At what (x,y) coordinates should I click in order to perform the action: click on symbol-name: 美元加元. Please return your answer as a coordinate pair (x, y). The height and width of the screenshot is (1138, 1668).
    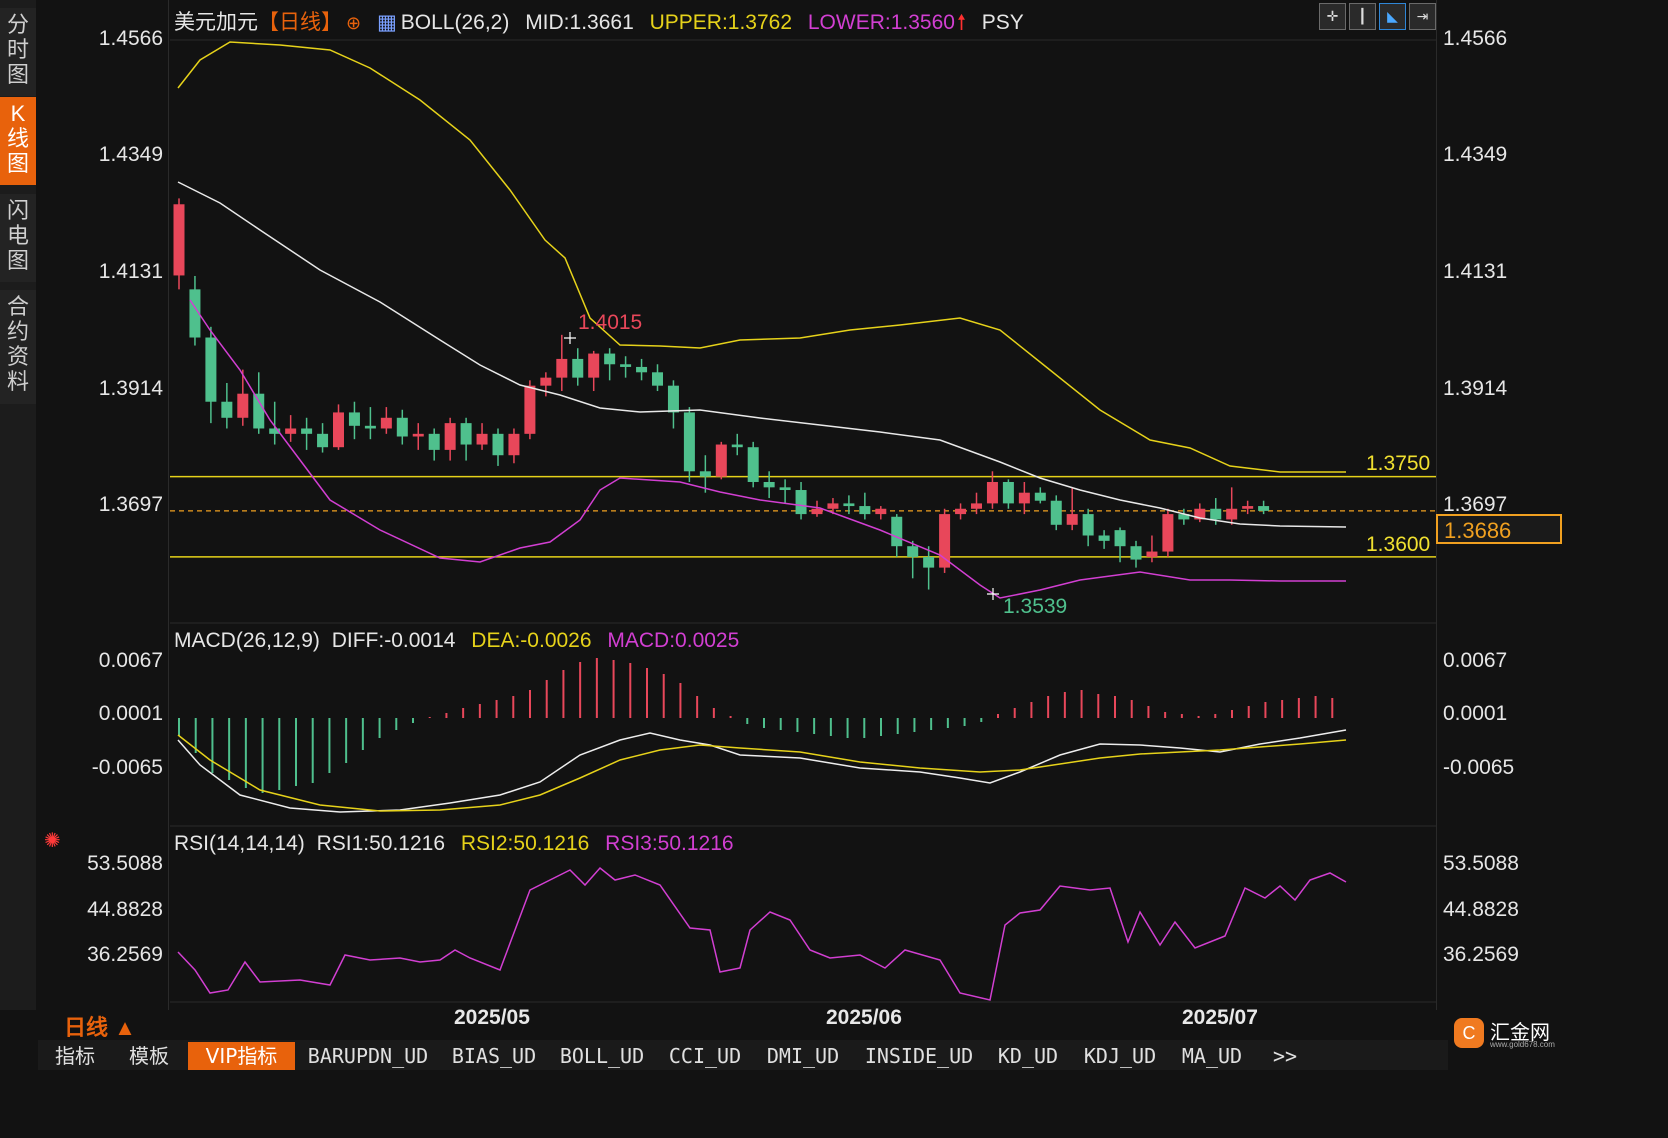
    Looking at the image, I should click on (216, 22).